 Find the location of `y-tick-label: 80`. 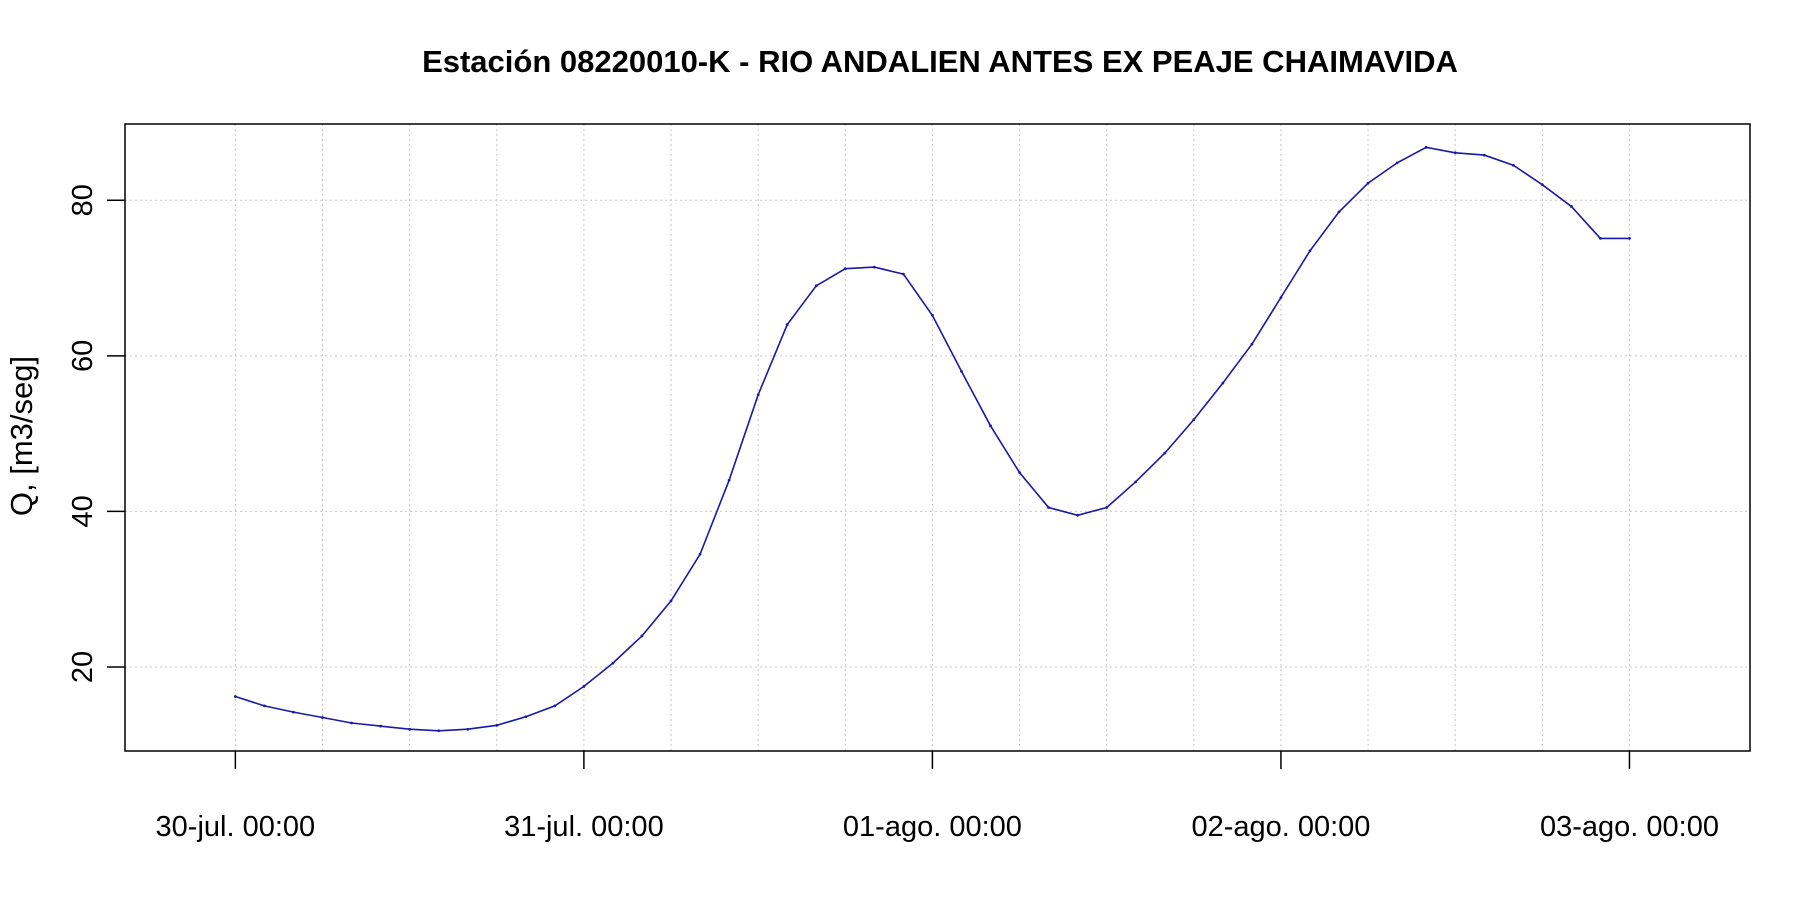

y-tick-label: 80 is located at coordinates (83, 200).